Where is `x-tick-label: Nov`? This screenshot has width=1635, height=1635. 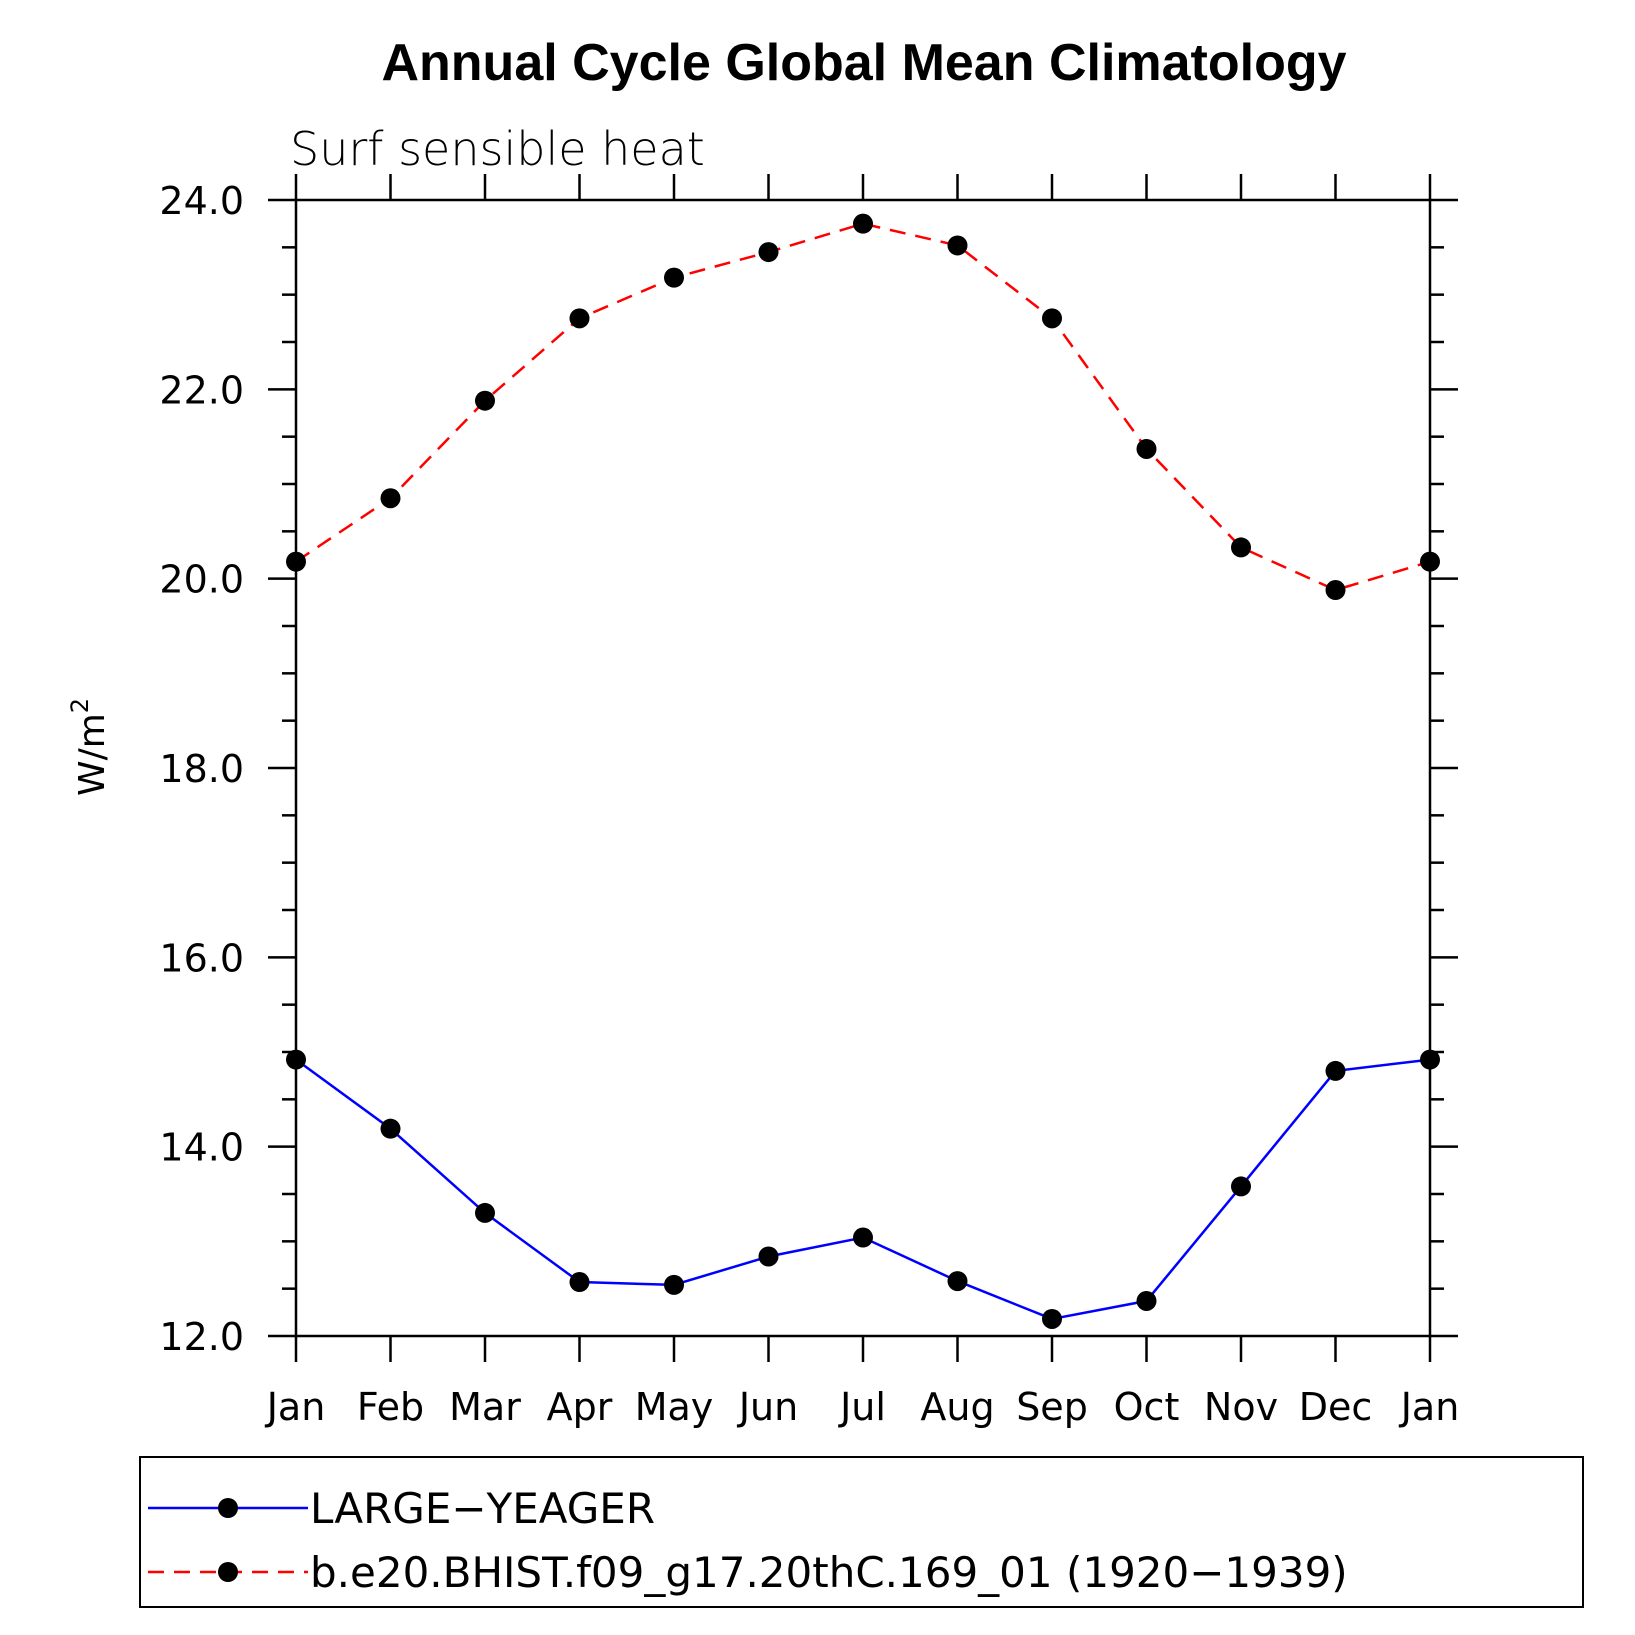
x-tick-label: Nov is located at coordinates (1241, 1407).